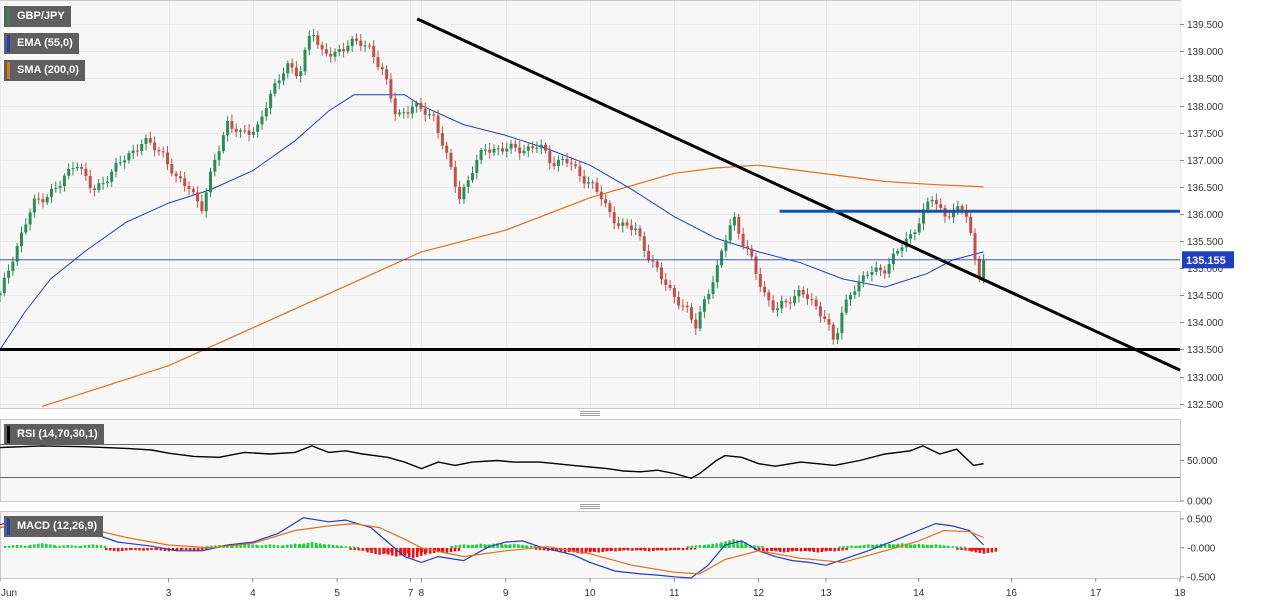 Image resolution: width=1269 pixels, height=606 pixels. What do you see at coordinates (1096, 593) in the screenshot?
I see `time-tick-label: 17` at bounding box center [1096, 593].